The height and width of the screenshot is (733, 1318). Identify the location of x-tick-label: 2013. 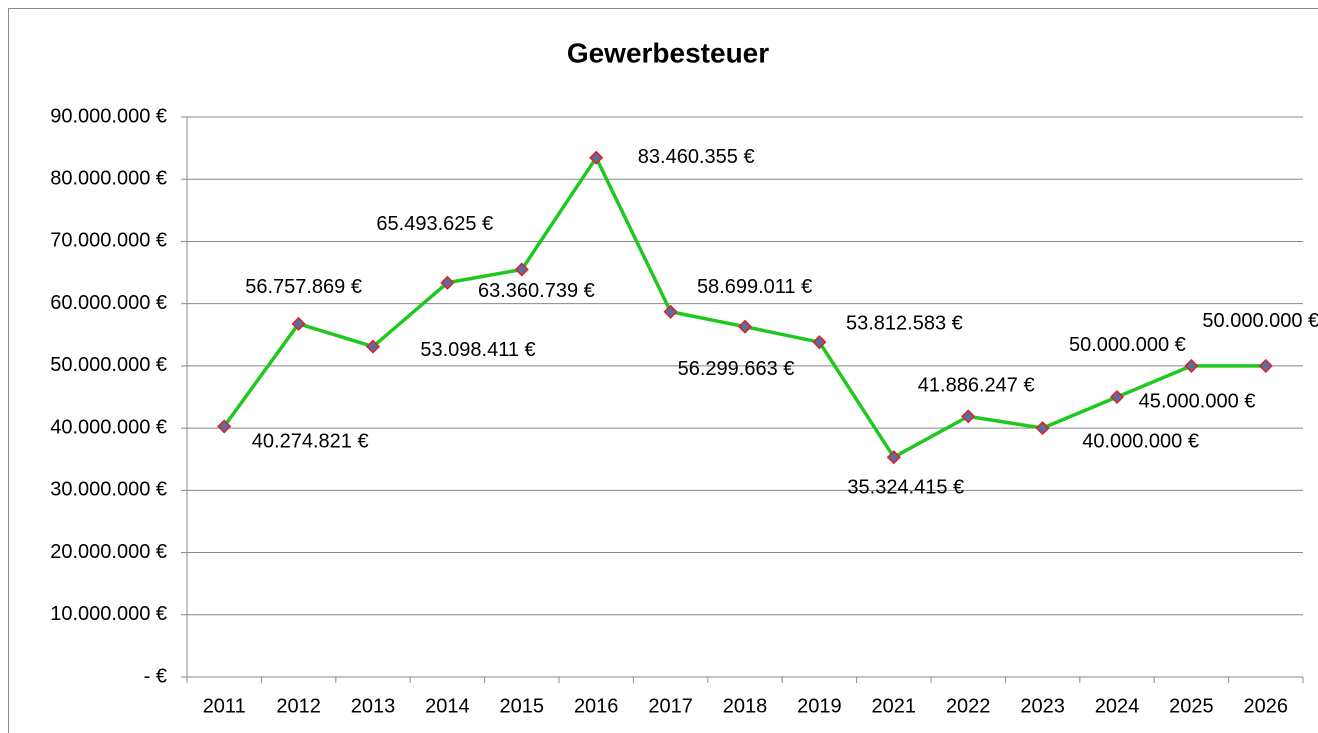
(373, 706).